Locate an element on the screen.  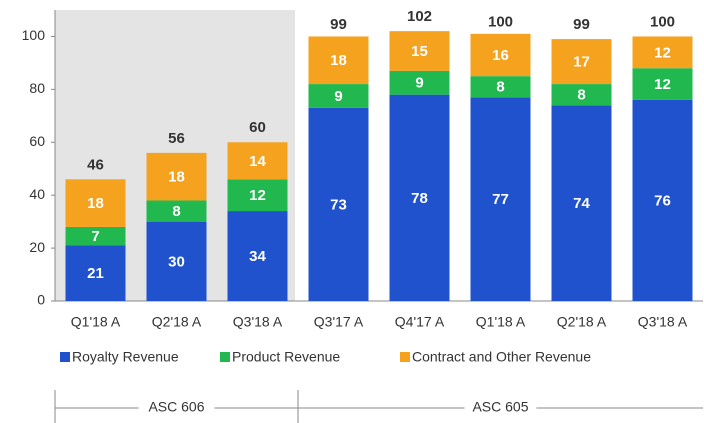
segment-label: 78 is located at coordinates (419, 198).